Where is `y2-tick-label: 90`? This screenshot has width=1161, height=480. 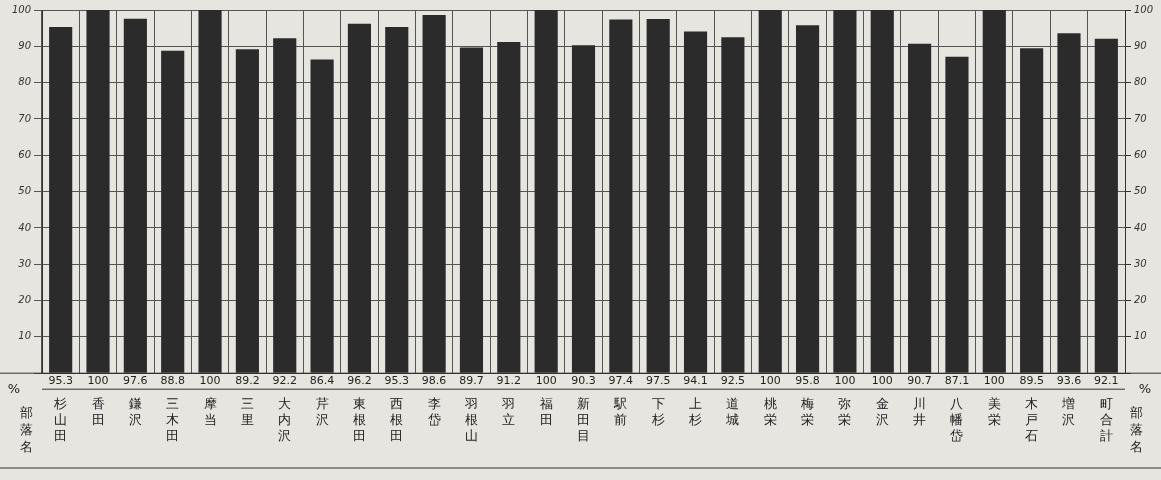 y2-tick-label: 90 is located at coordinates (1140, 45).